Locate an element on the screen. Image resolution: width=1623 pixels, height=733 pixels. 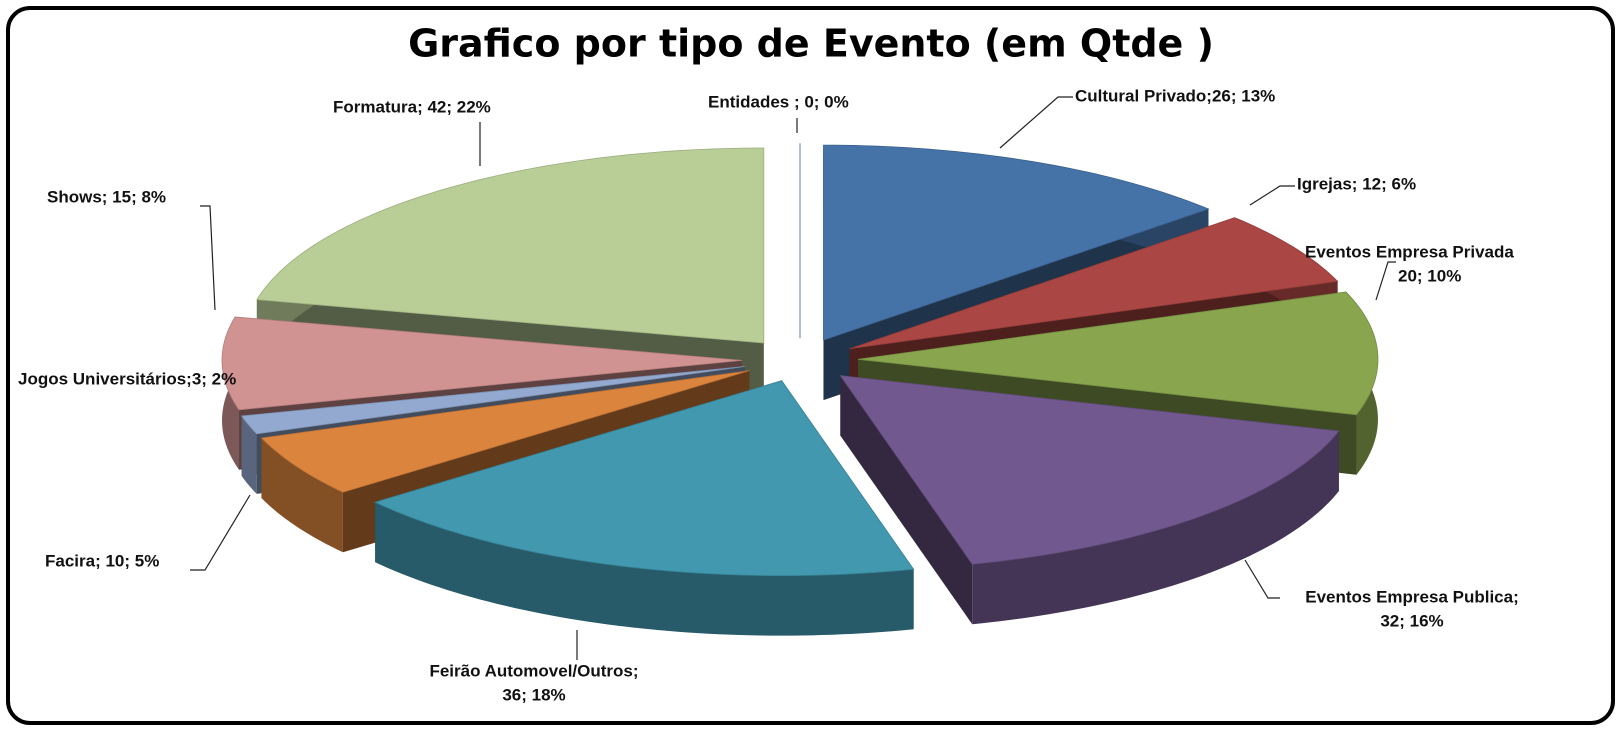
slice-side-wall is located at coordinates (906, 500).